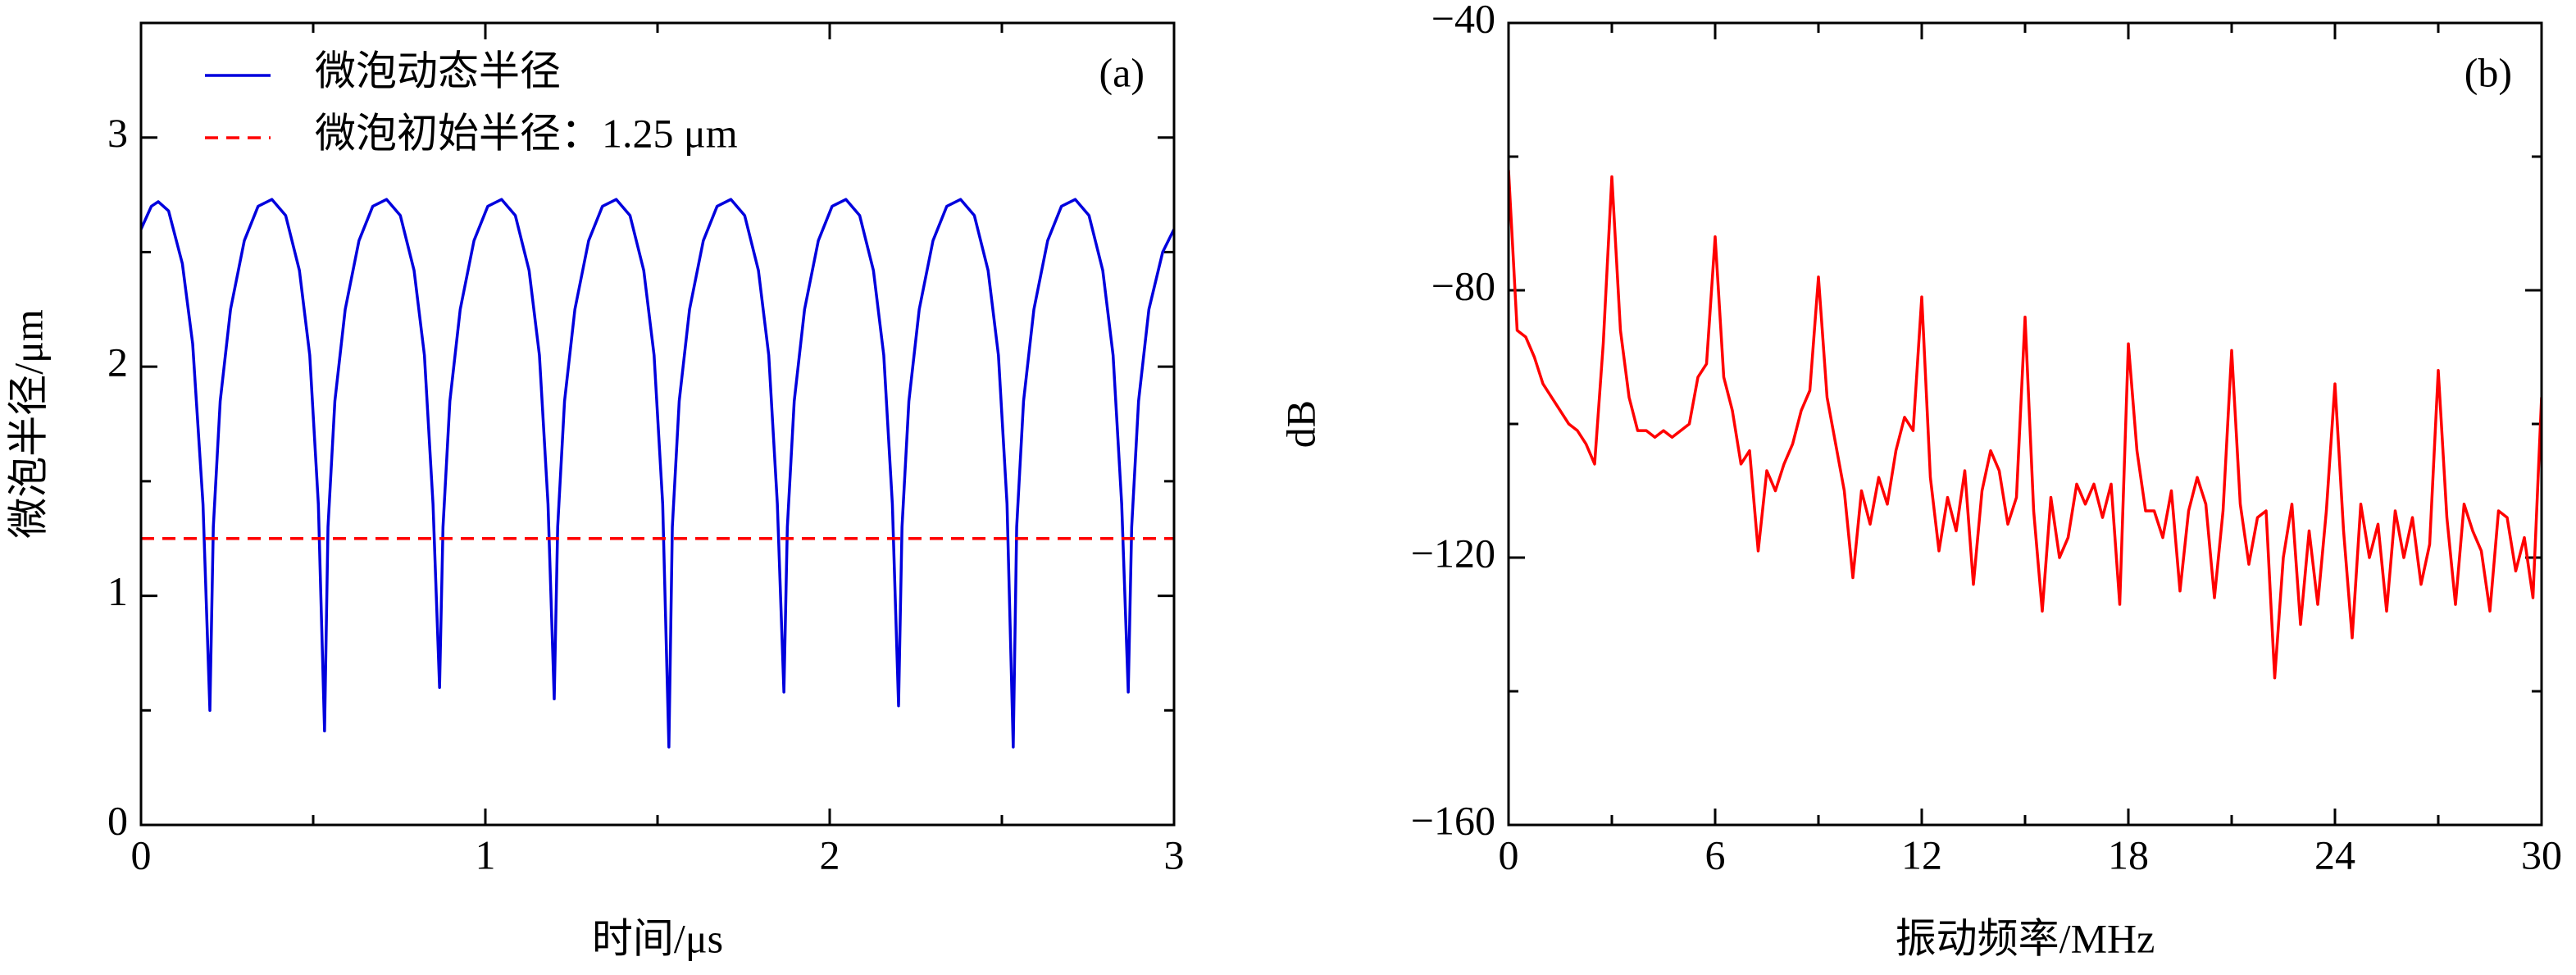 Image resolution: width=2576 pixels, height=975 pixels. Describe the element at coordinates (2488, 72) in the screenshot. I see `panel-label: (b)` at that location.